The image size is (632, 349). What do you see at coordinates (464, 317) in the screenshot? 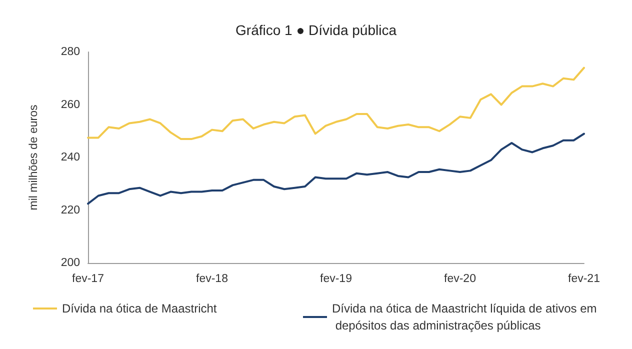
I see `legend-label: Dívida na ótica de Maastricht líquida de ativos em depósitos das administrações públicas` at bounding box center [464, 317].